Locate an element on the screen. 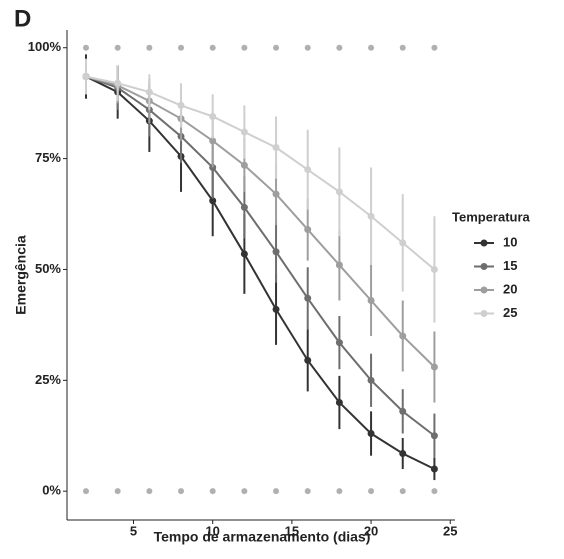 The width and height of the screenshot is (564, 559). x-tick-label: 20 is located at coordinates (371, 530).